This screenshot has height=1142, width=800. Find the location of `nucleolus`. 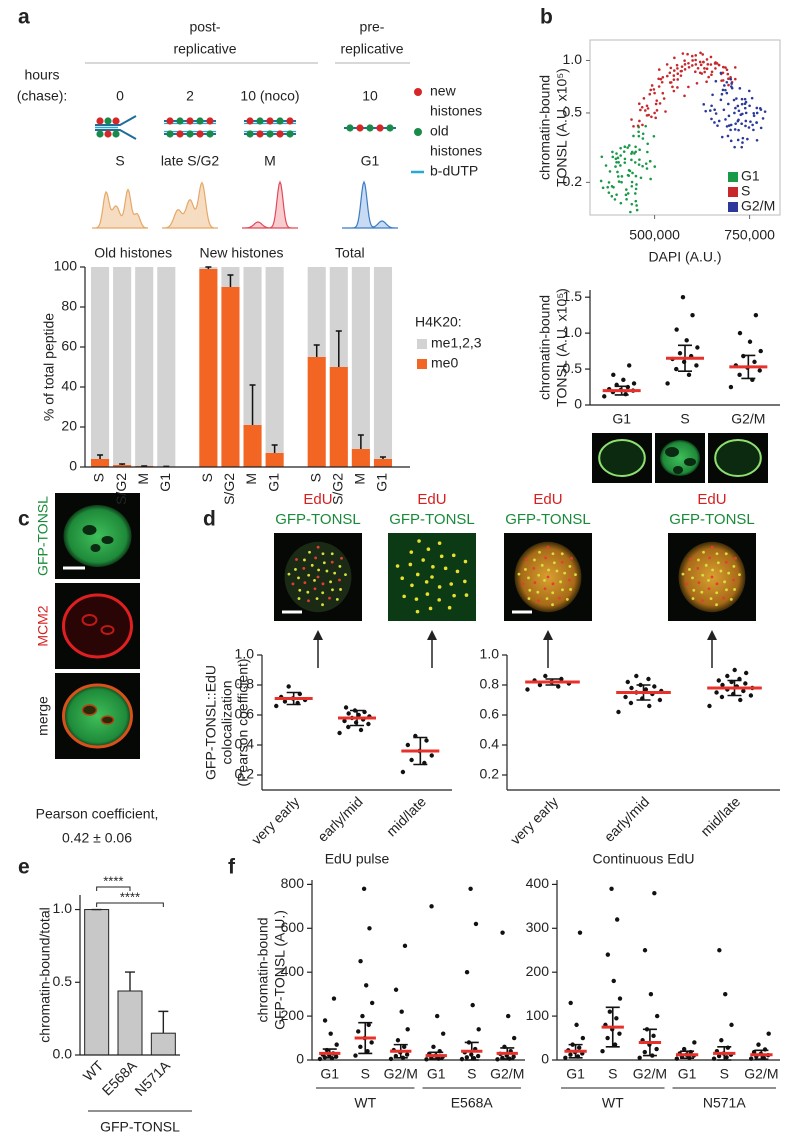

nucleolus is located at coordinates (107, 540).